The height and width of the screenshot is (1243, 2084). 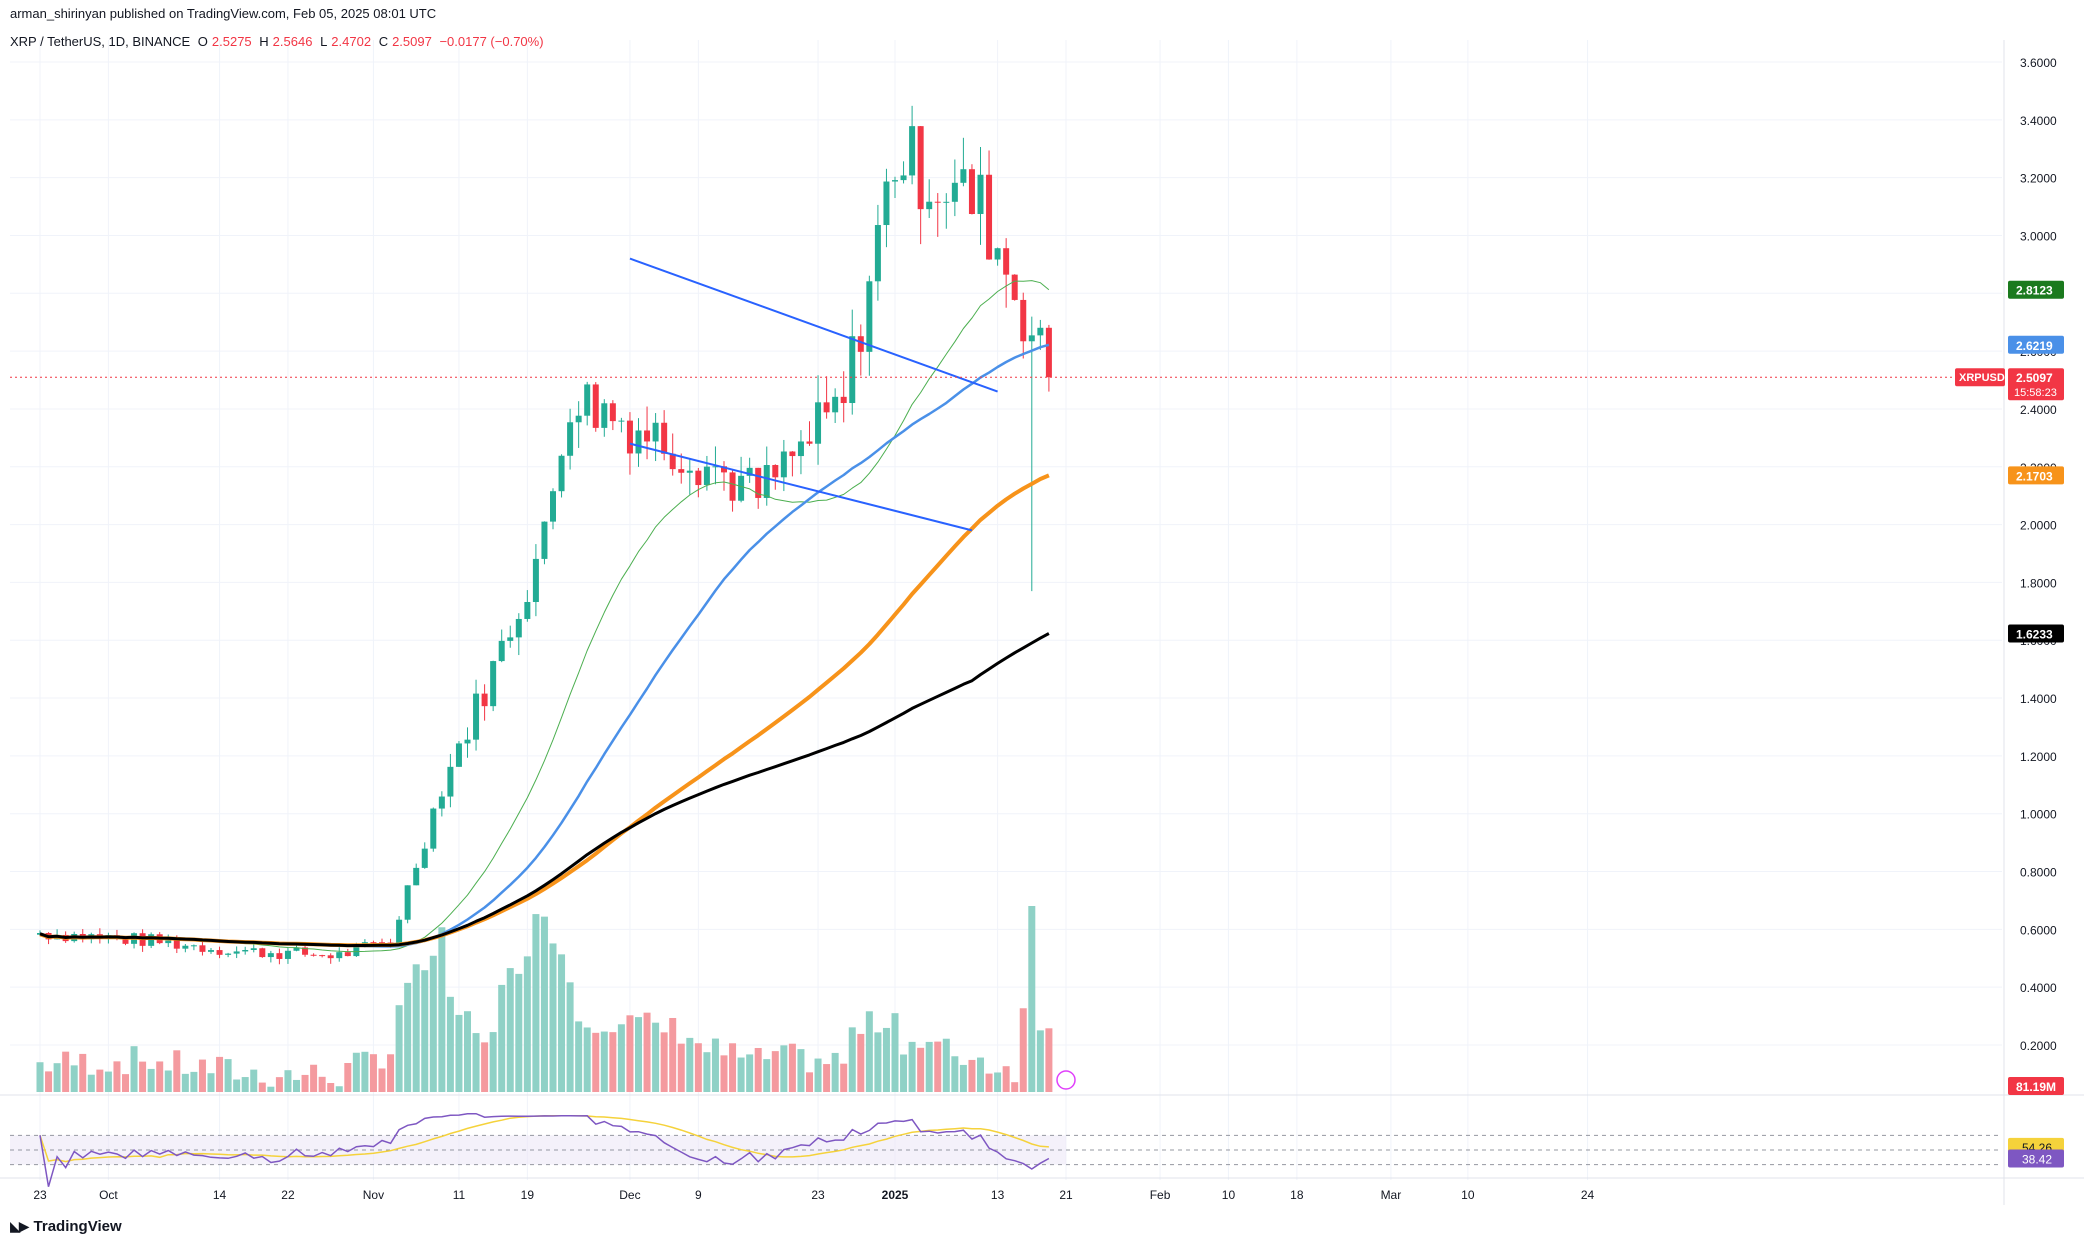 I want to click on time-tick-label: 11, so click(x=459, y=1195).